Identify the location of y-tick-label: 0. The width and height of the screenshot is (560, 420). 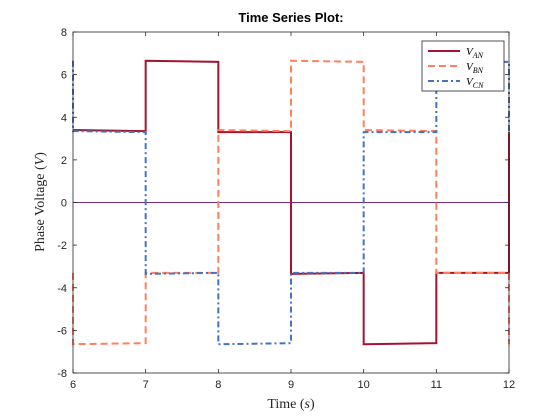
(64, 204).